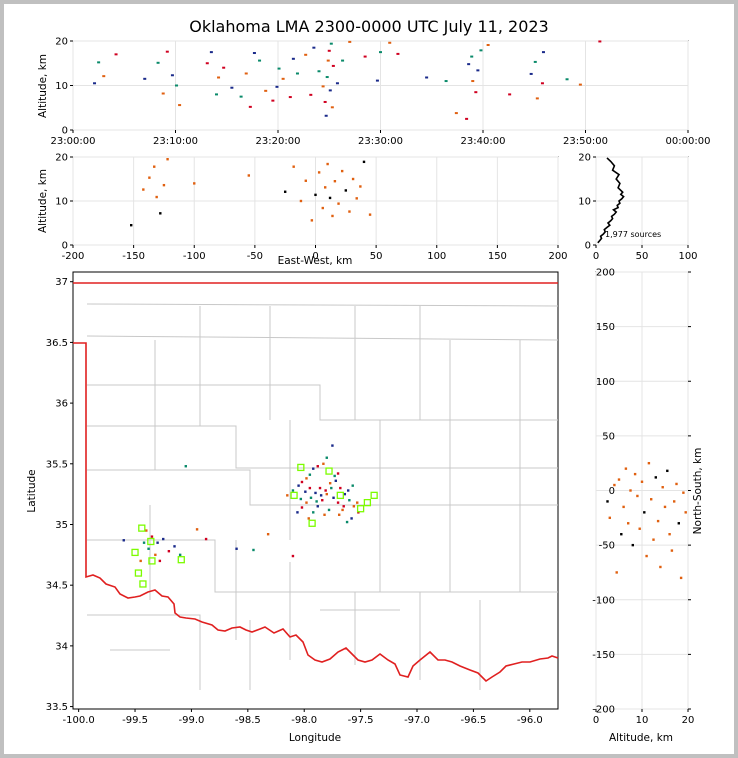  I want to click on plan-view-ytick-label: 35.5, so click(57, 464).